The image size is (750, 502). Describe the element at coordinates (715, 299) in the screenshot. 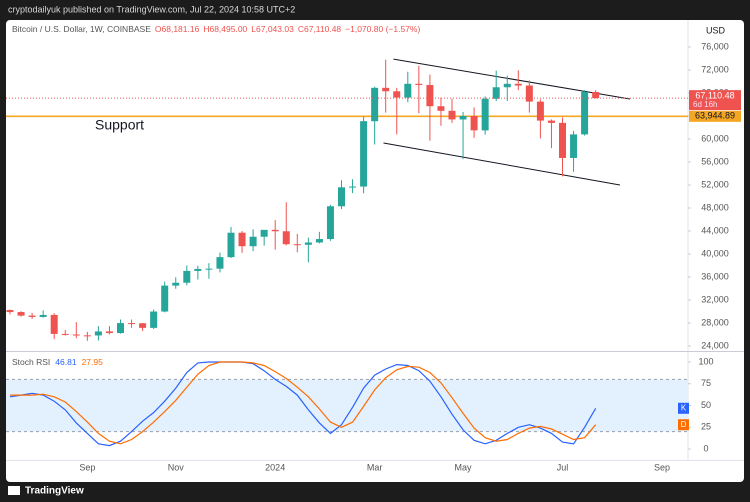

I see `y-tick-label: 32,000` at that location.